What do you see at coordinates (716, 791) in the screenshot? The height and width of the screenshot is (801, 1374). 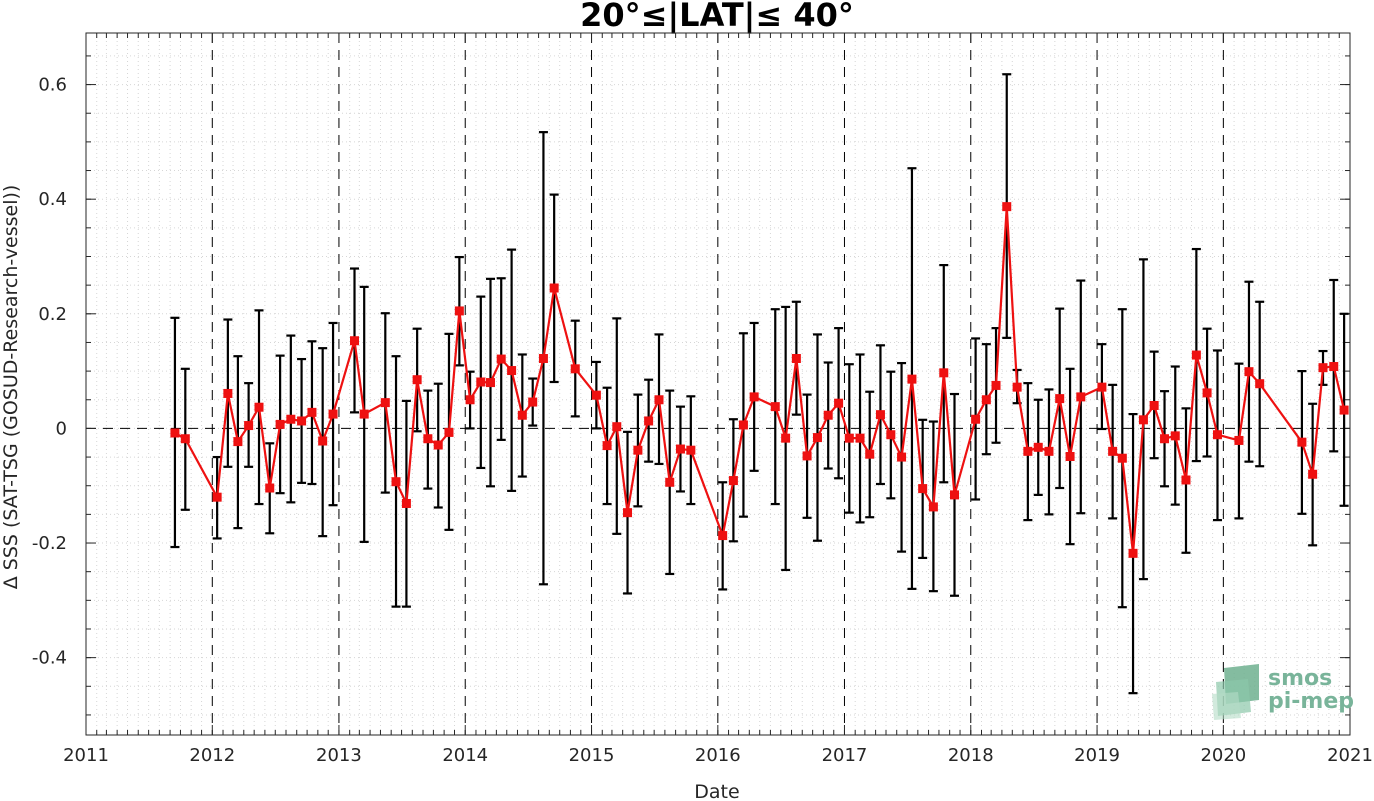 I see `x-axis-label: Date` at bounding box center [716, 791].